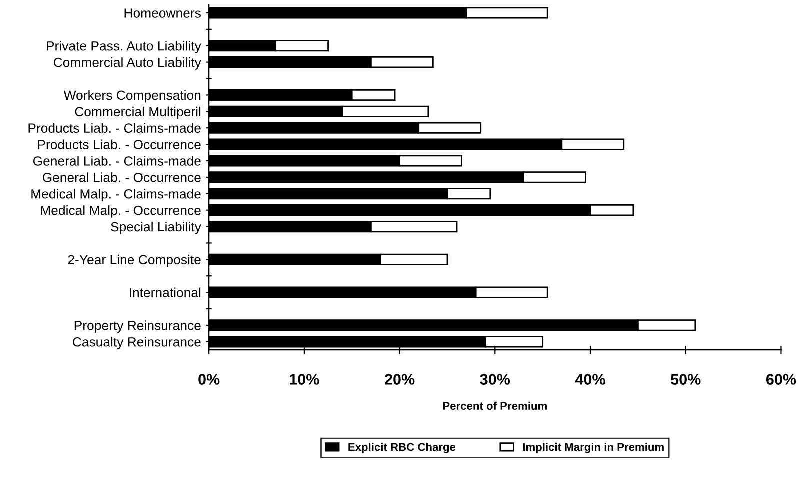 The width and height of the screenshot is (798, 477). I want to click on y-tick-label: Medical Malp. - Occurrence, so click(121, 212).